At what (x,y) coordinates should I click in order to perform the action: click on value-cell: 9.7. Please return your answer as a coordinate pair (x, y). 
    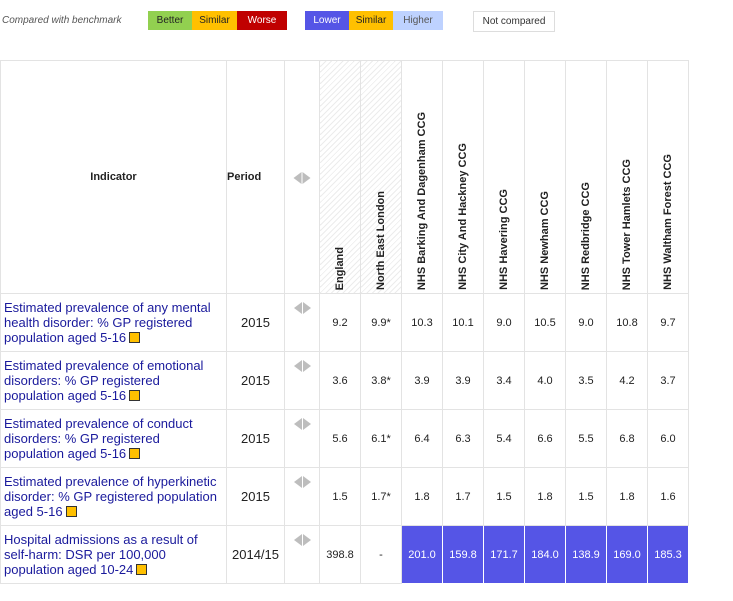
    Looking at the image, I should click on (668, 322).